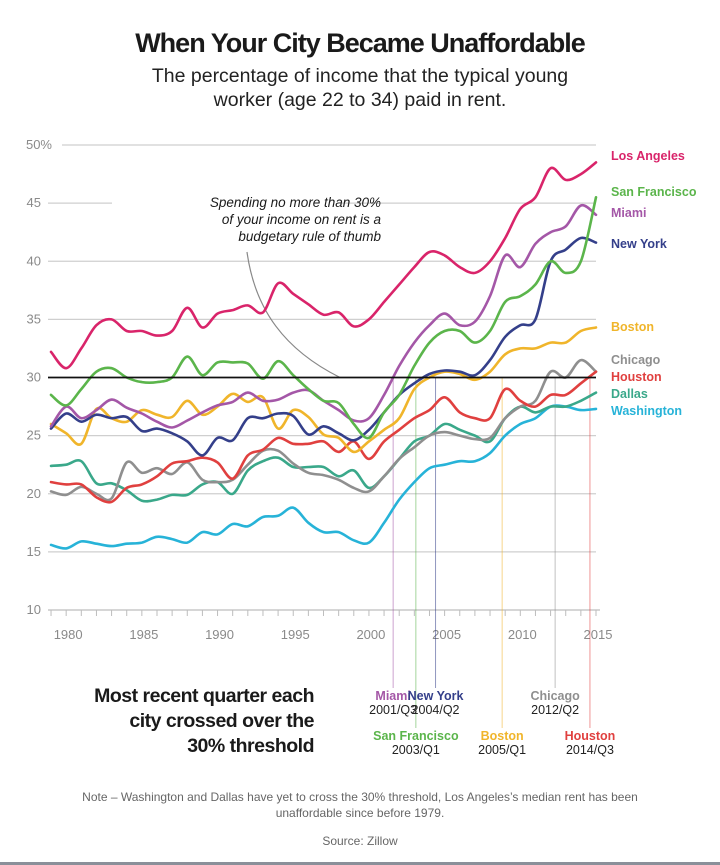 The width and height of the screenshot is (720, 865). I want to click on x-tick-label: 2000, so click(370, 634).